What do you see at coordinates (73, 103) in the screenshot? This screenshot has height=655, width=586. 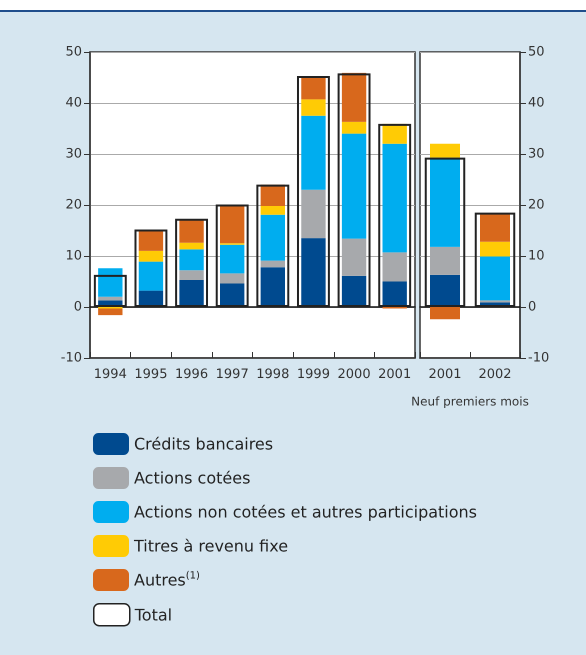 I see `y-tick-label: 40` at bounding box center [73, 103].